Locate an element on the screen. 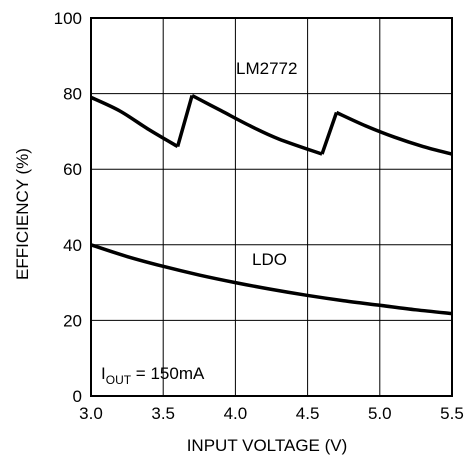 This screenshot has width=471, height=459. x-tick-label: 4.0 is located at coordinates (236, 413).